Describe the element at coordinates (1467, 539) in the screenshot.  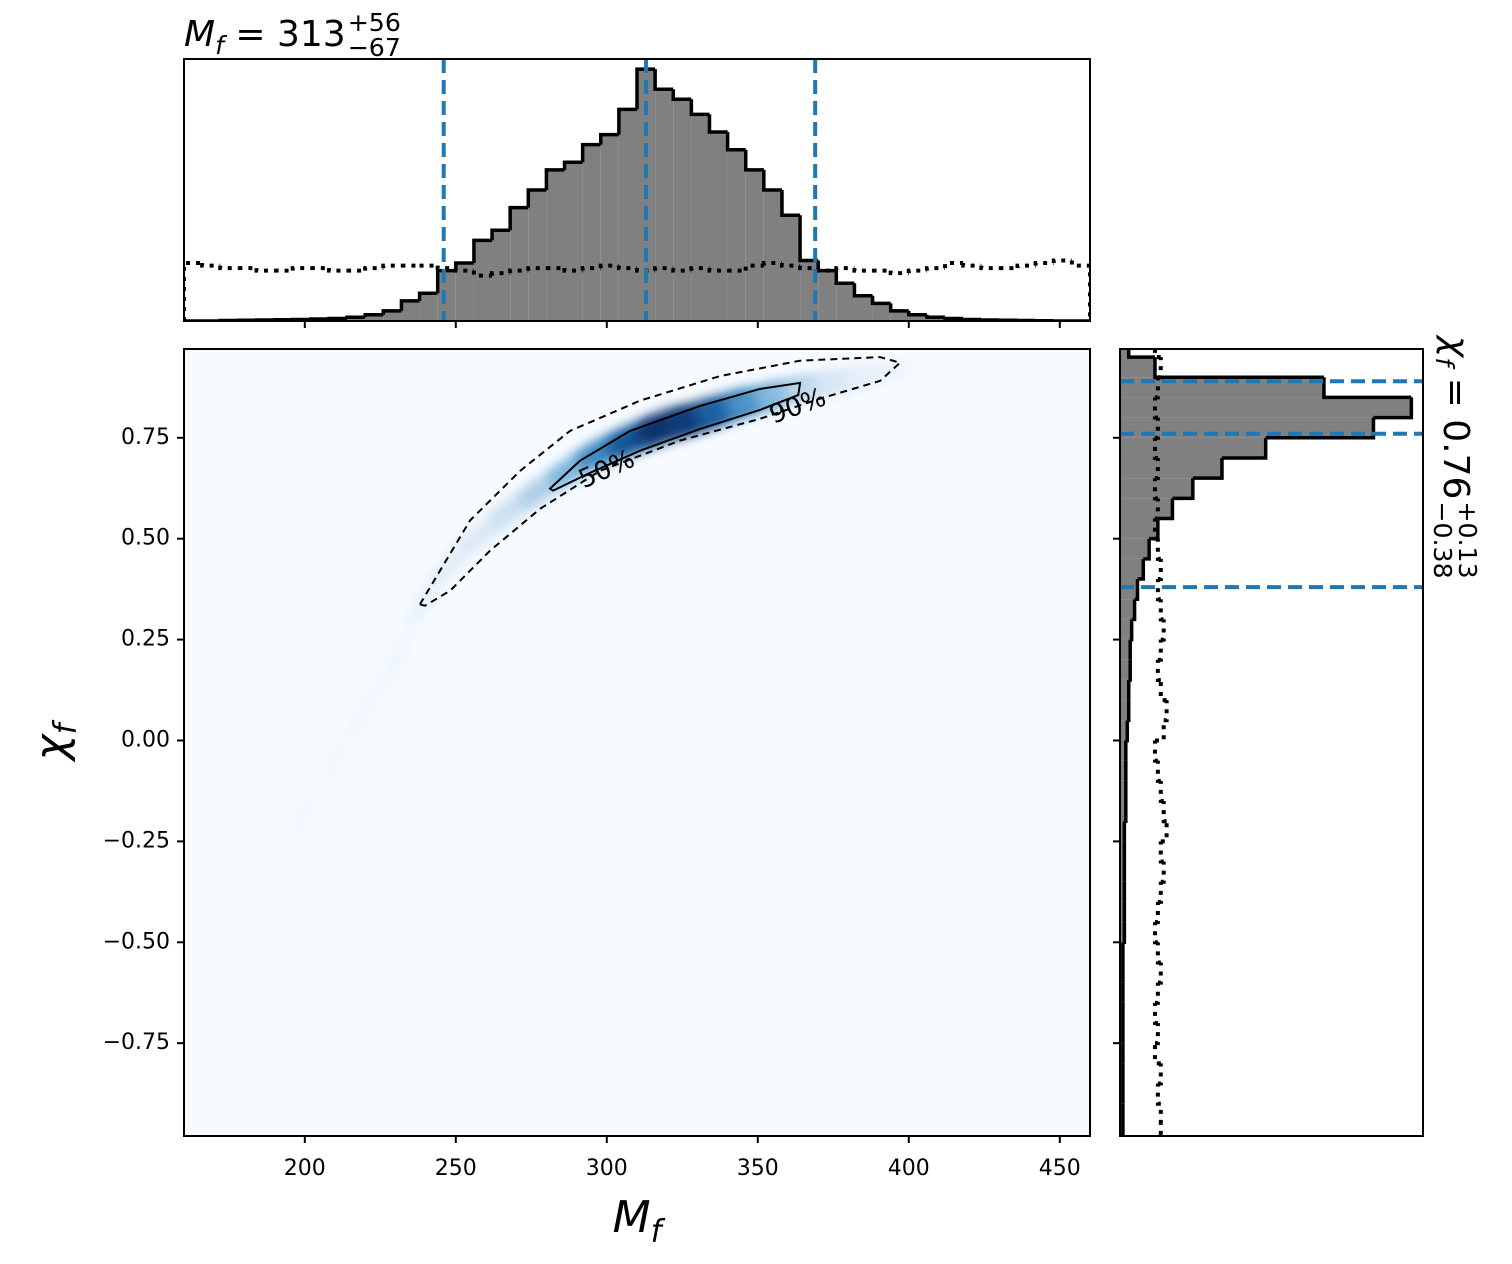
I see `right-title-plus: +0.13` at that location.